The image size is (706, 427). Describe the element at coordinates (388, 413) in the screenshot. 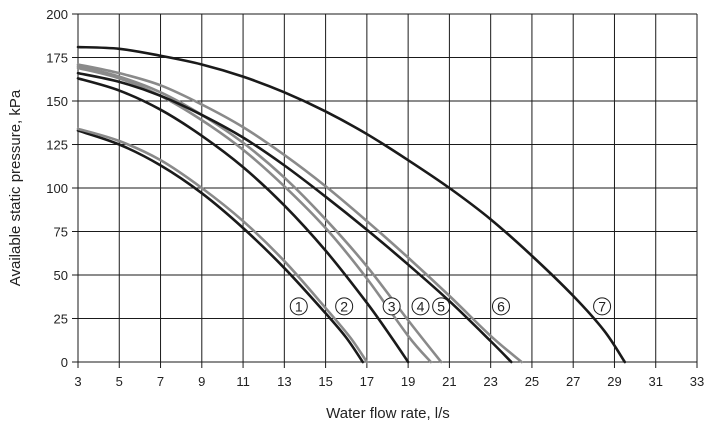

I see `x-axis-title: Water flow rate, l/s` at that location.